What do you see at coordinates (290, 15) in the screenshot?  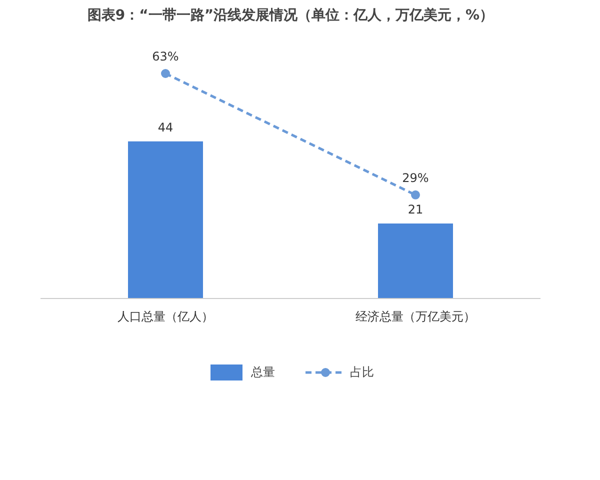 I see `chart-title: 图表9：“一带一路”沿线发展情况（单位：亿人，万亿美元，%）` at bounding box center [290, 15].